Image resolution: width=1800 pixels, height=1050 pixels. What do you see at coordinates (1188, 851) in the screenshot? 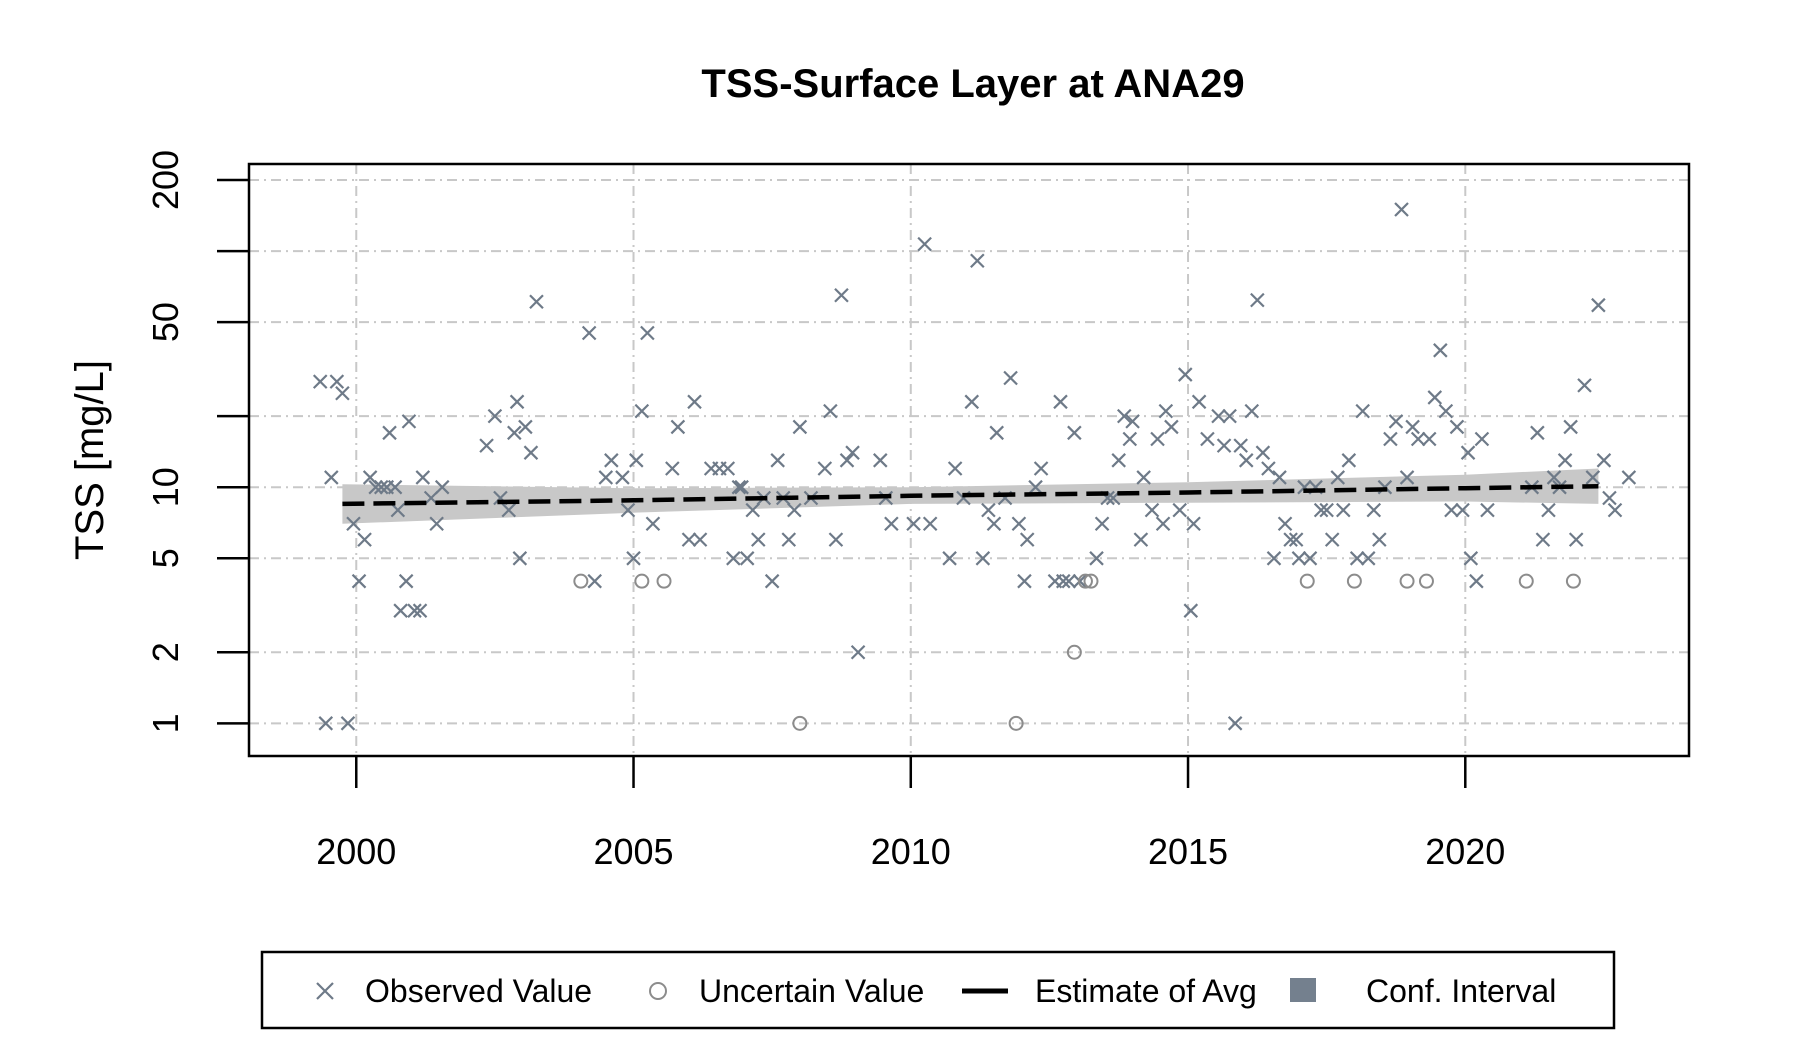
I see `x-tick-label: 2015` at bounding box center [1188, 851].